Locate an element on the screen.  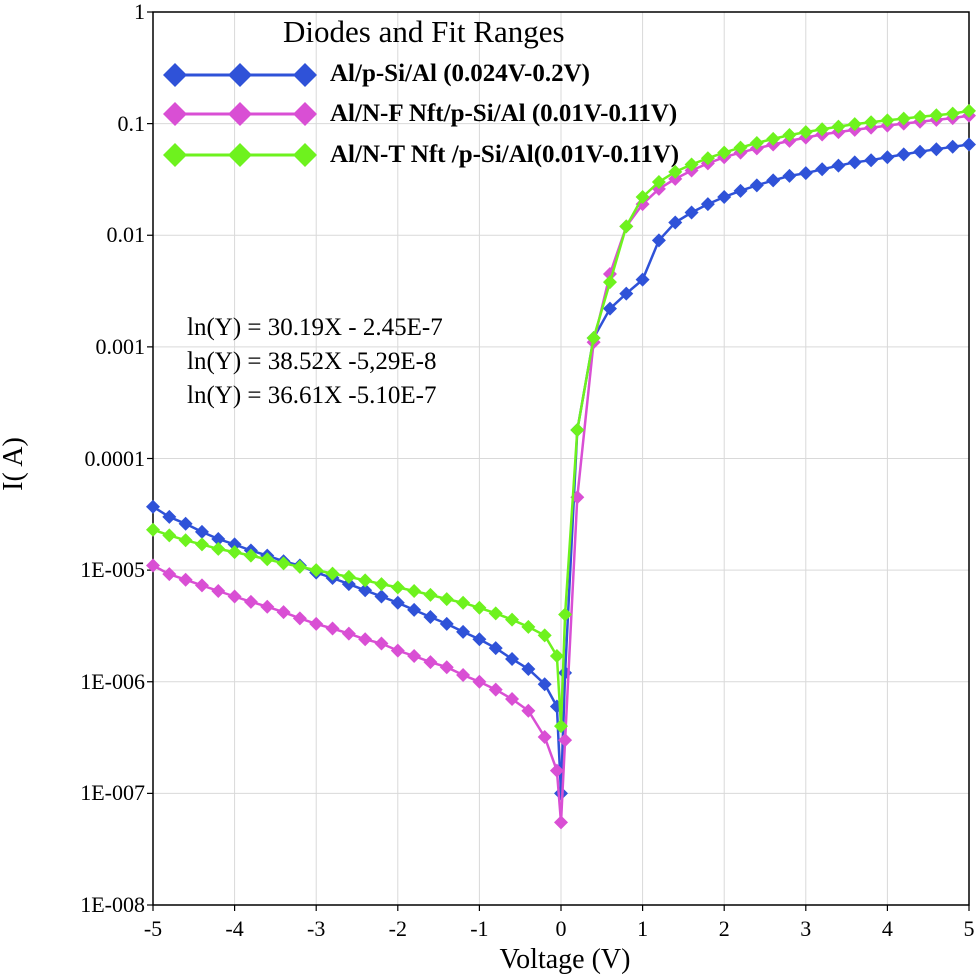
x-tick-label: 1 is located at coordinates (643, 928).